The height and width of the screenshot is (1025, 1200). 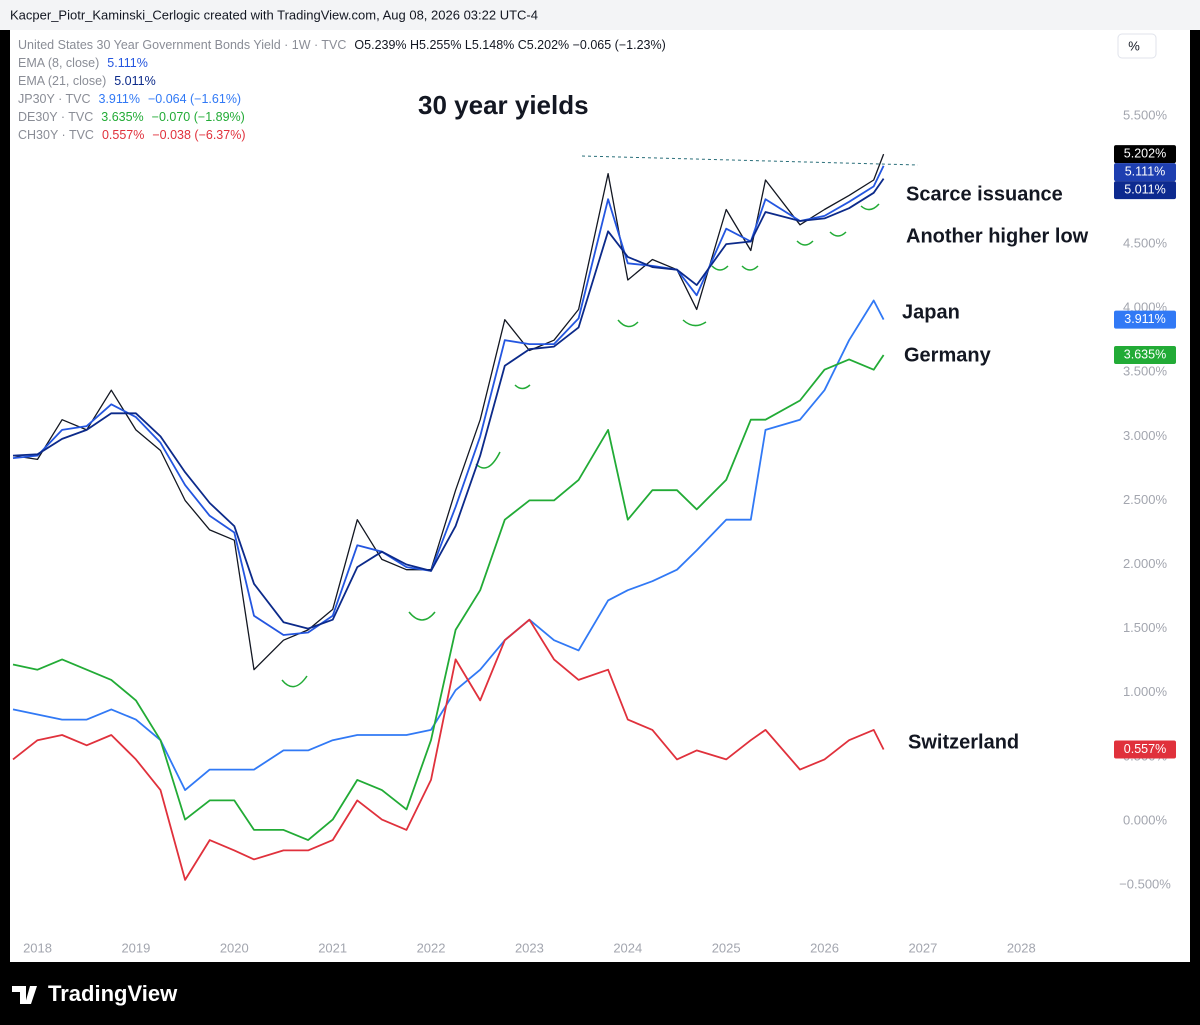 I want to click on legend-entry: CH30Y · TVC 0.557% −0.038 (−6.37%), so click(x=131, y=135).